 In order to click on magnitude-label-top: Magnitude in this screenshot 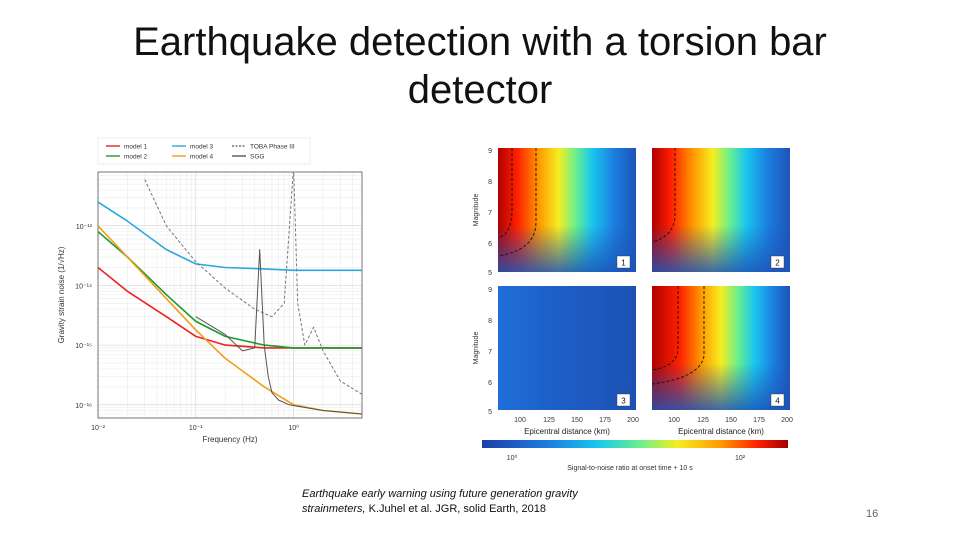, I will do `click(476, 210)`.